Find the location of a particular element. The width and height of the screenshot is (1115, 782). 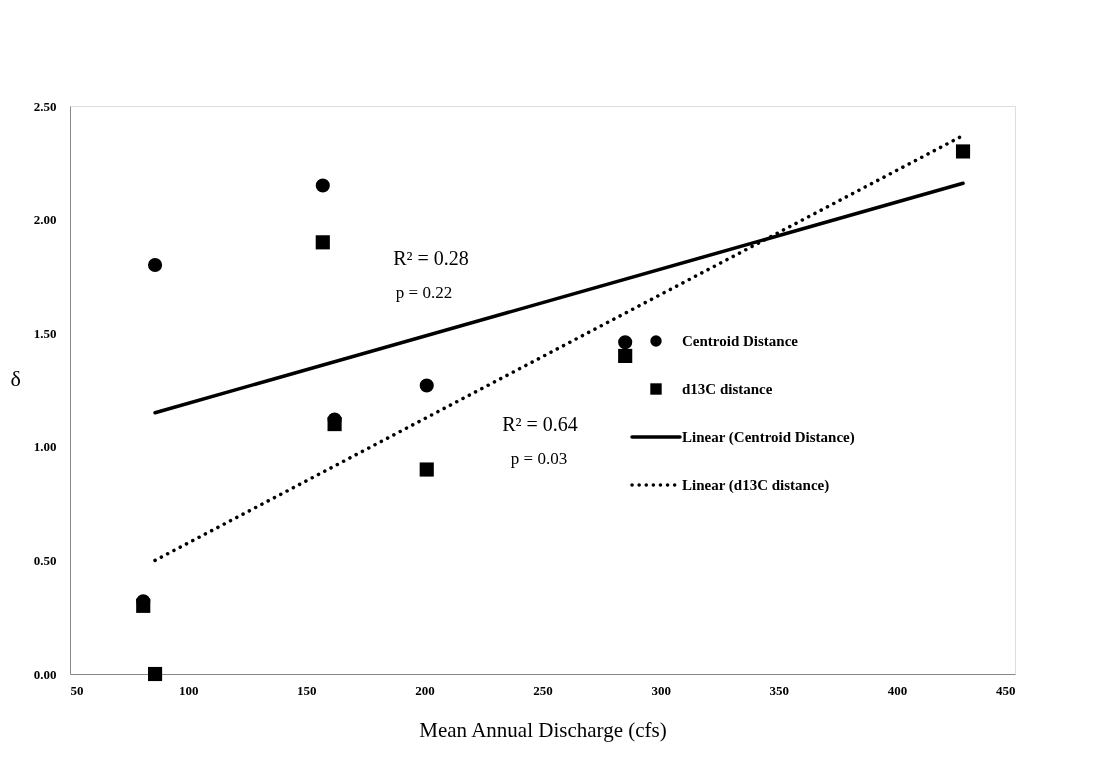

x-tick-label: 350 is located at coordinates (779, 690).